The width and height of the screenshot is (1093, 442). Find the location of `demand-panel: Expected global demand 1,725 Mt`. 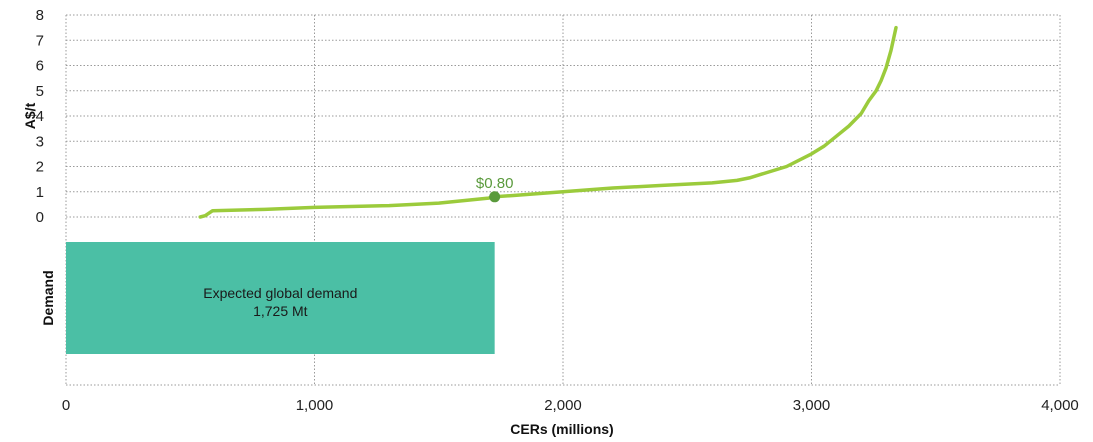

demand-panel: Expected global demand 1,725 Mt is located at coordinates (280, 298).